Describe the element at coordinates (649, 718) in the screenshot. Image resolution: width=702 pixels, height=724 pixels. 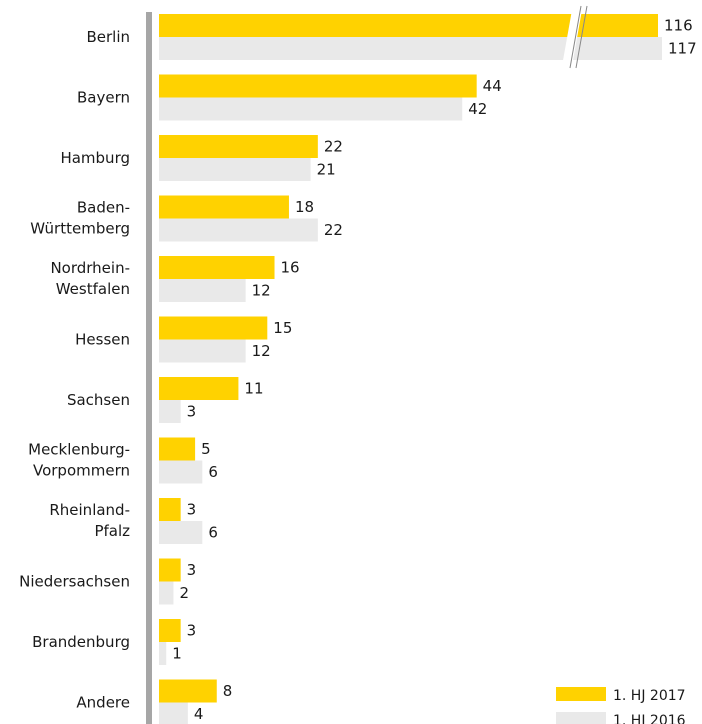
I see `legend-label: 1. HJ 2016` at that location.